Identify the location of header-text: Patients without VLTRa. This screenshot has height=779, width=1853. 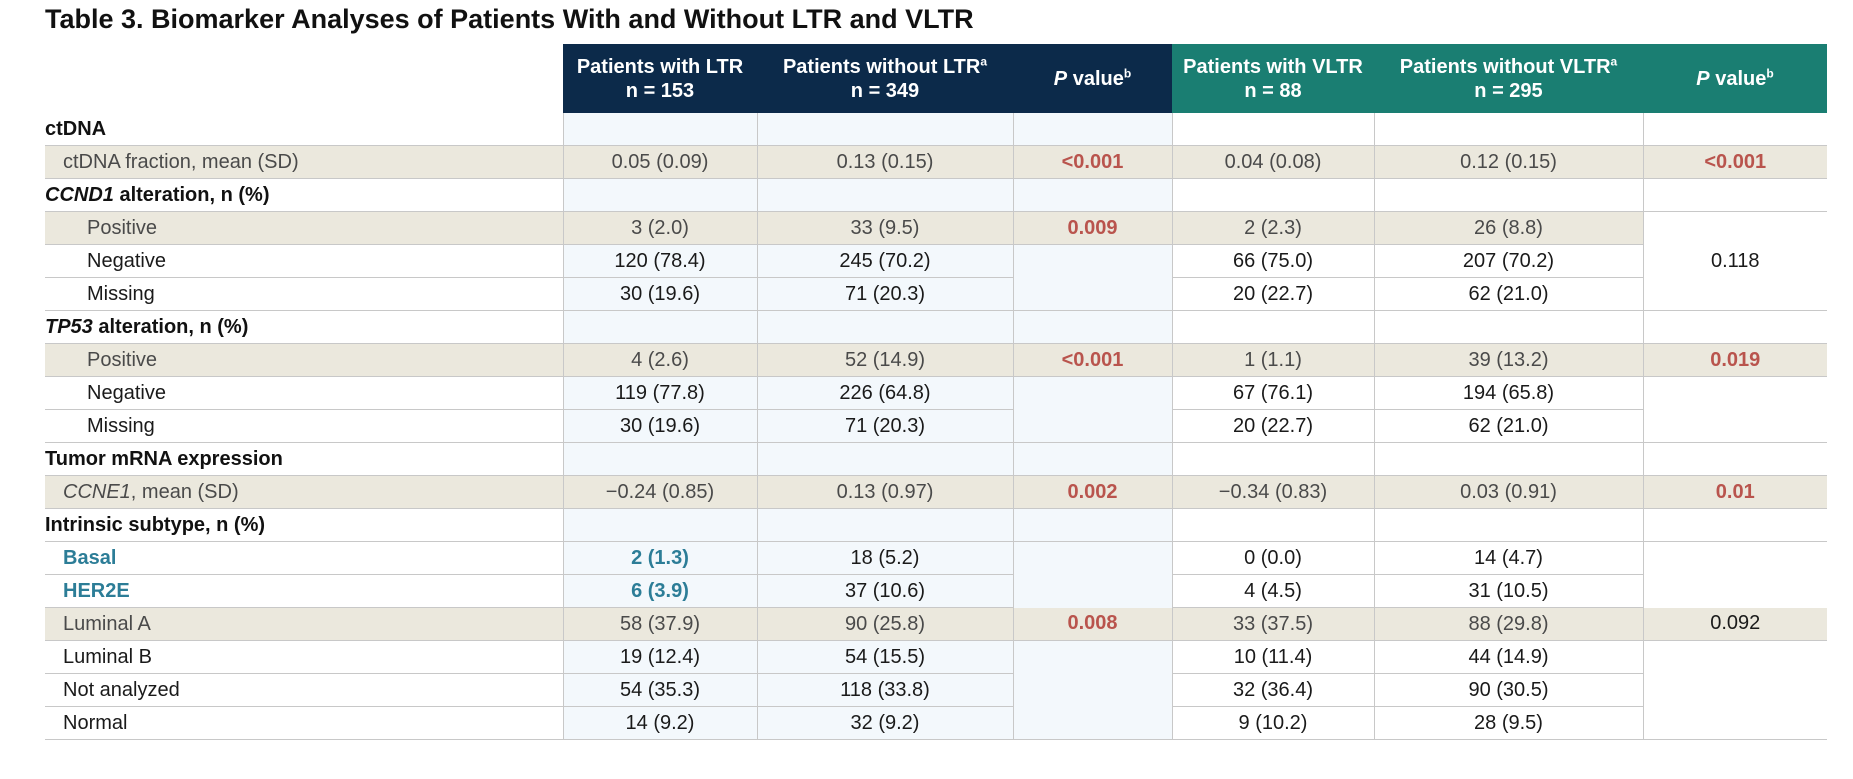
(1508, 65).